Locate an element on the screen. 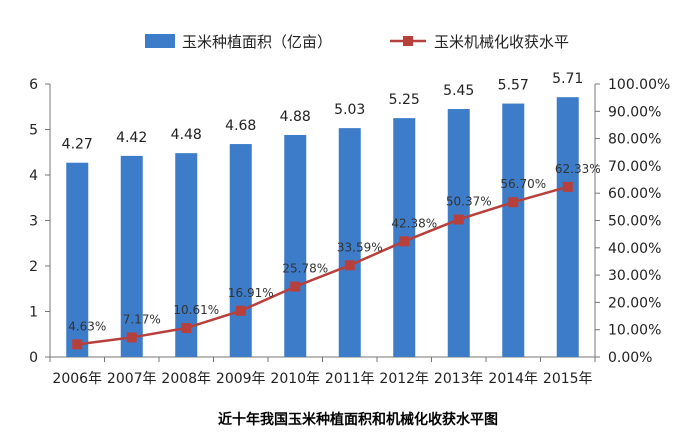 The width and height of the screenshot is (695, 446). x-tick-label: 2012年 is located at coordinates (404, 379).